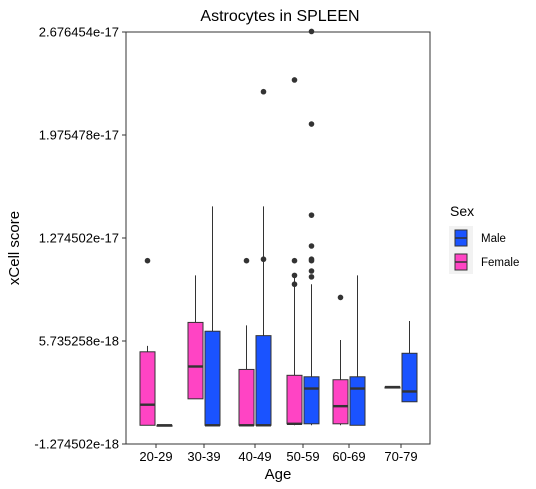 This screenshot has height=489, width=536. What do you see at coordinates (14, 248) in the screenshot?
I see `y-axis-title: xCell score` at bounding box center [14, 248].